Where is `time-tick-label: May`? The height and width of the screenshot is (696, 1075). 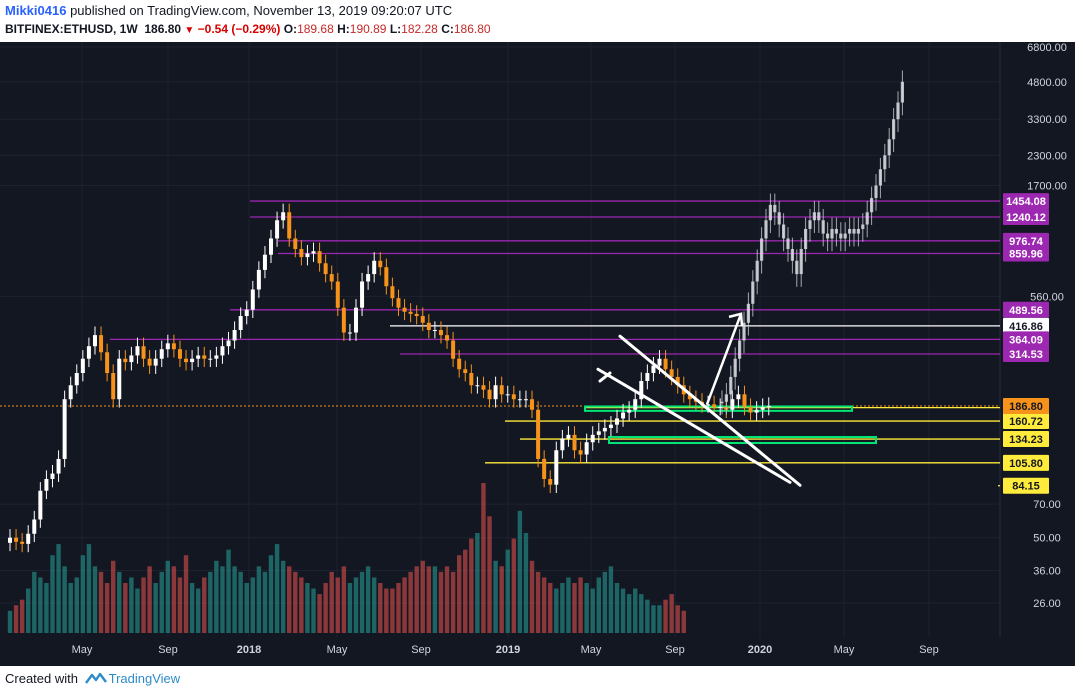 time-tick-label: May is located at coordinates (844, 650).